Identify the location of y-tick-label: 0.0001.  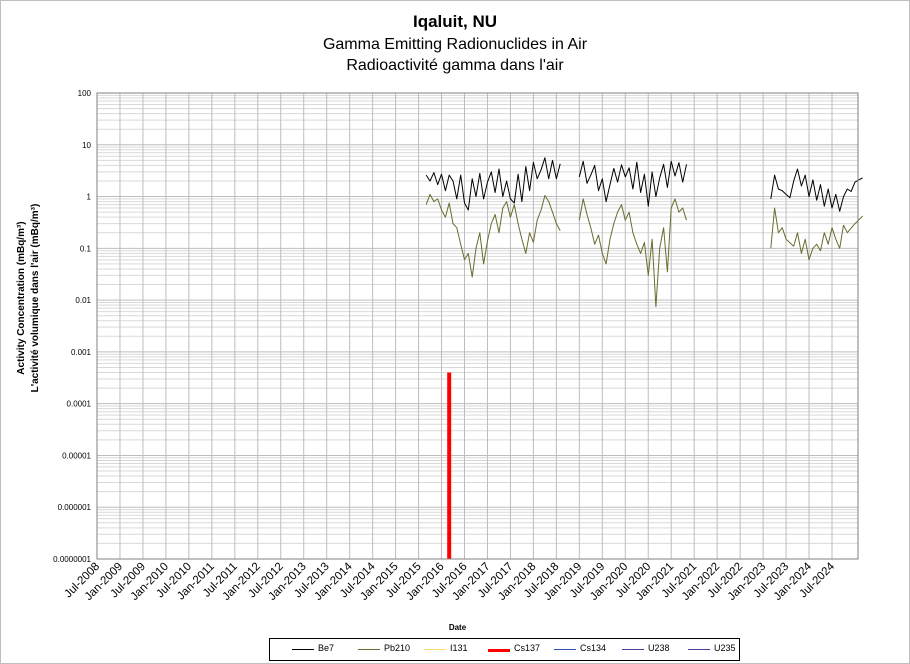
(79, 404).